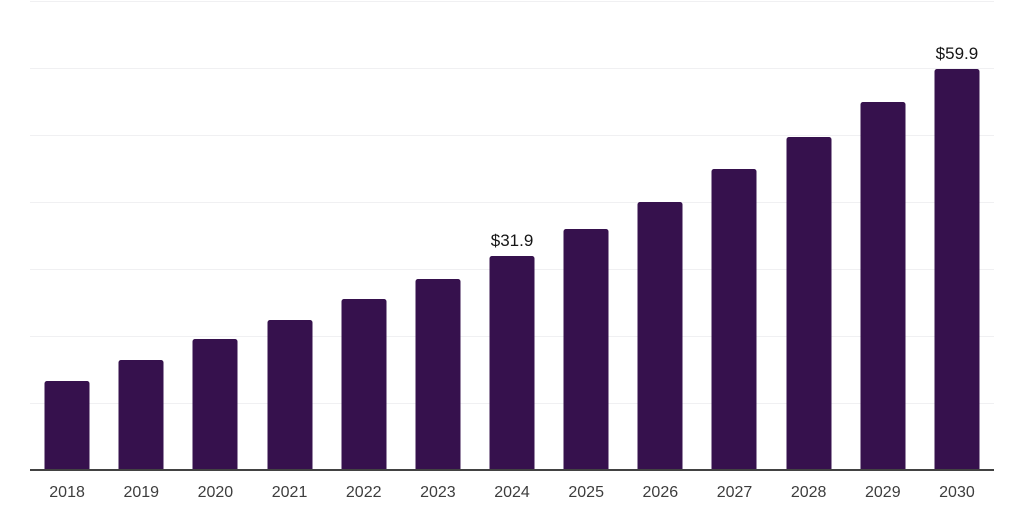 The height and width of the screenshot is (512, 1024). I want to click on x-tick-label-2023: 2023, so click(438, 492).